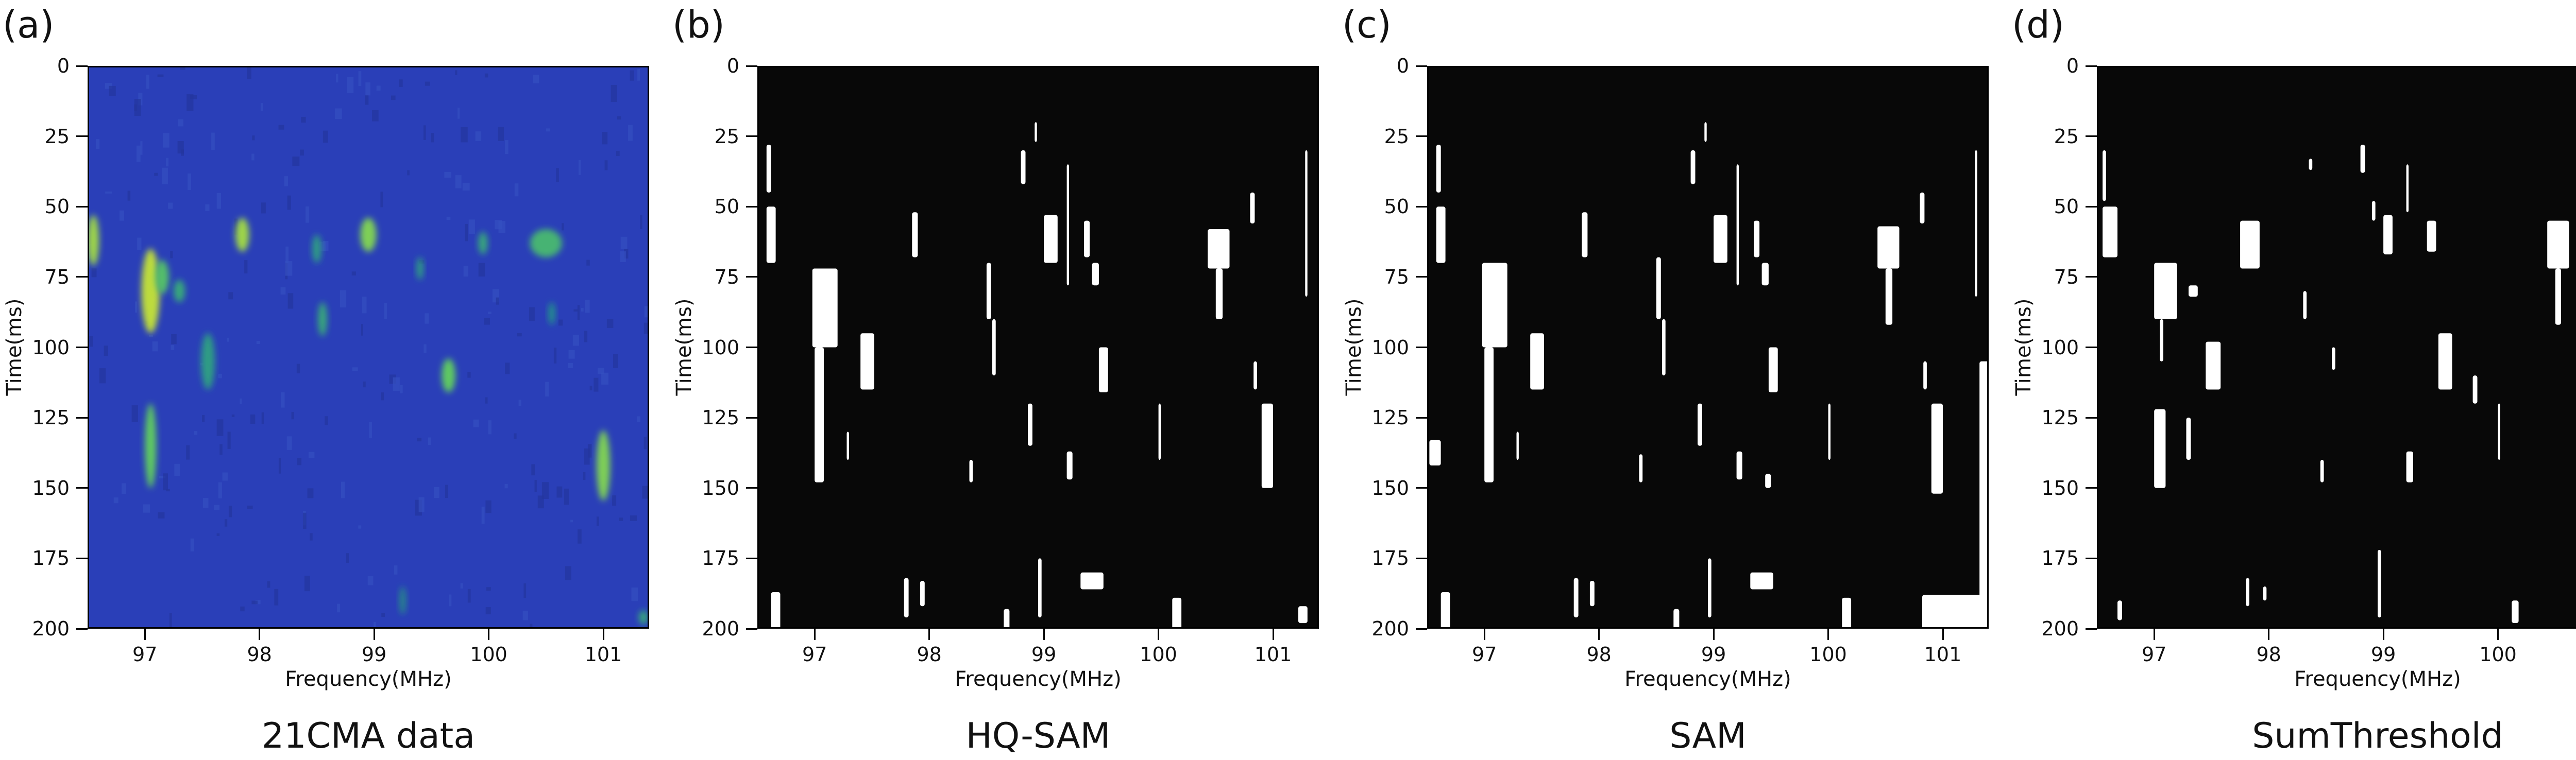 This screenshot has width=2576, height=760. What do you see at coordinates (1273, 654) in the screenshot?
I see `x-tick-label: 101` at bounding box center [1273, 654].